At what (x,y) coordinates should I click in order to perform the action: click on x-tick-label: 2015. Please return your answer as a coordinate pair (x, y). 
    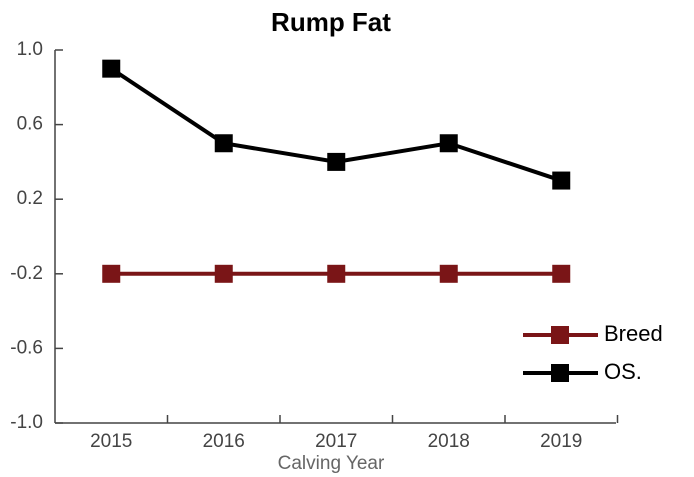
    Looking at the image, I should click on (111, 441).